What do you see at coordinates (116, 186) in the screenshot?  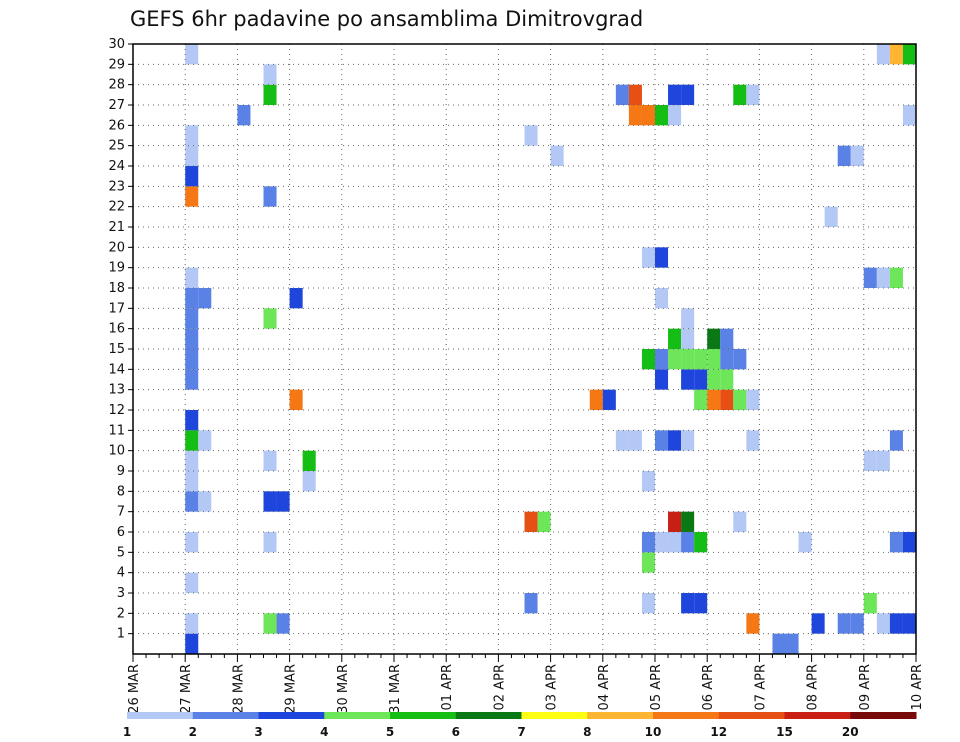 I see `y-tick-label: 23` at bounding box center [116, 186].